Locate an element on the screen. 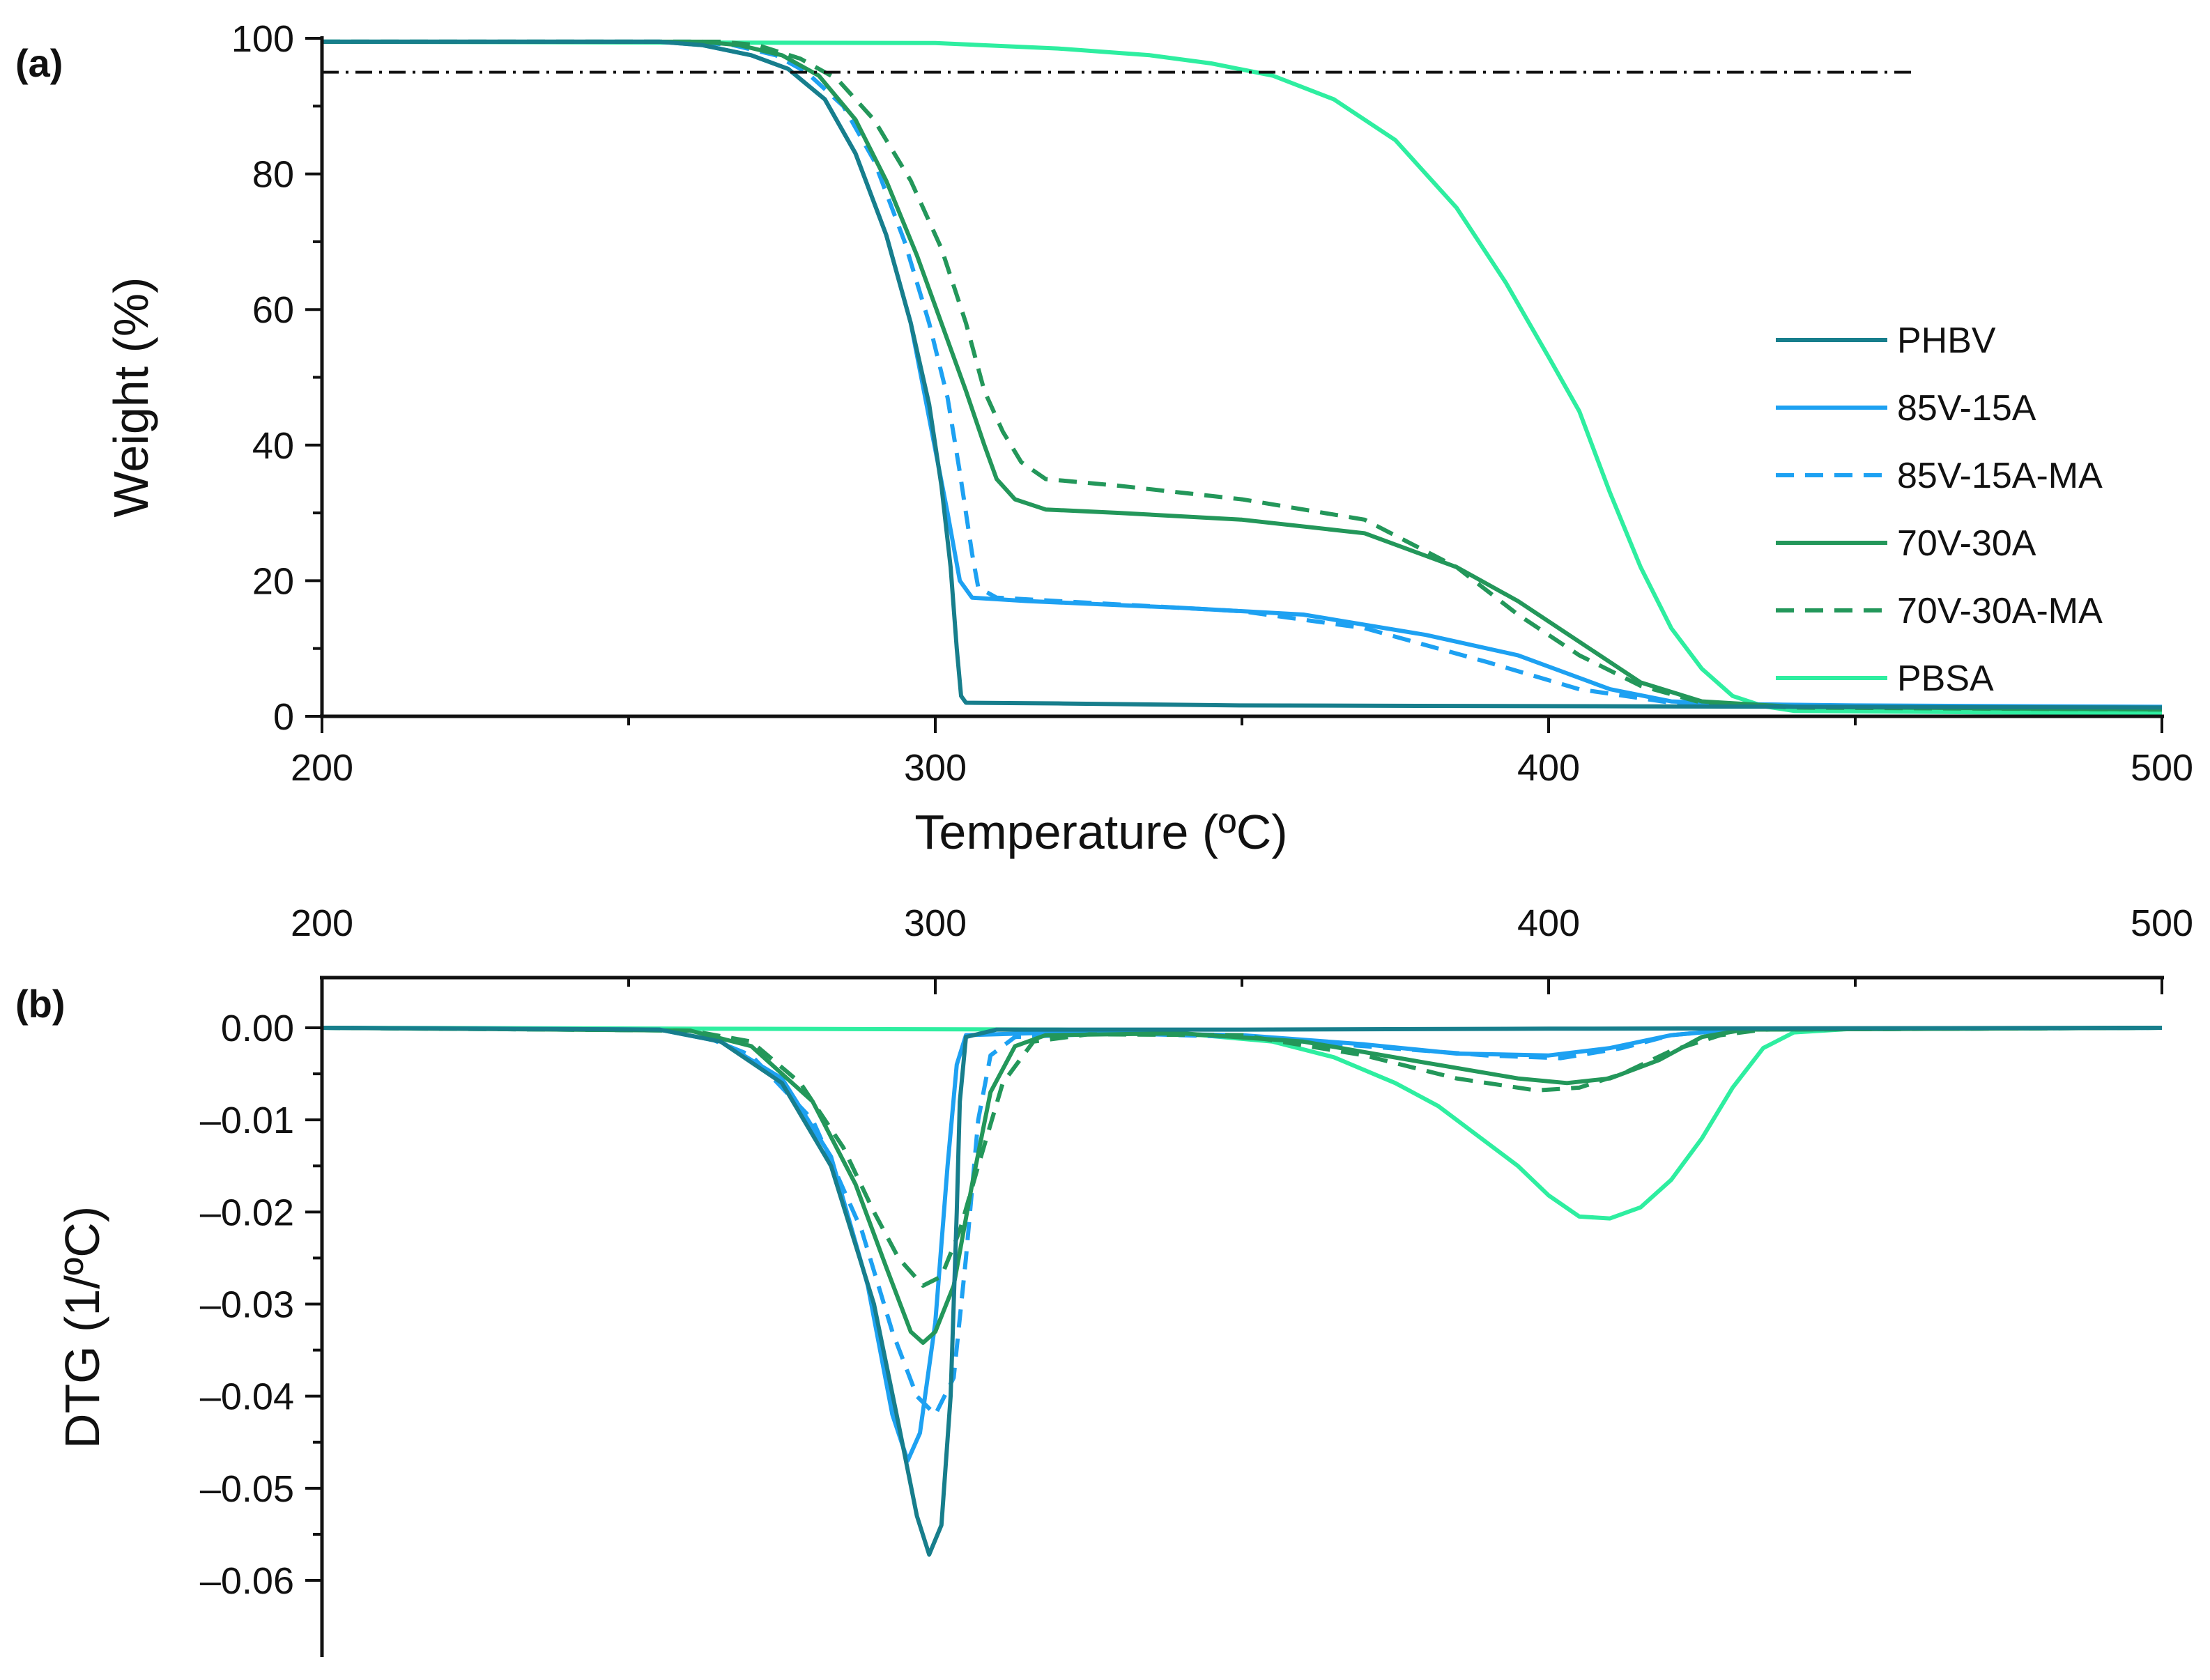  legend-label: PHBV is located at coordinates (1946, 341).